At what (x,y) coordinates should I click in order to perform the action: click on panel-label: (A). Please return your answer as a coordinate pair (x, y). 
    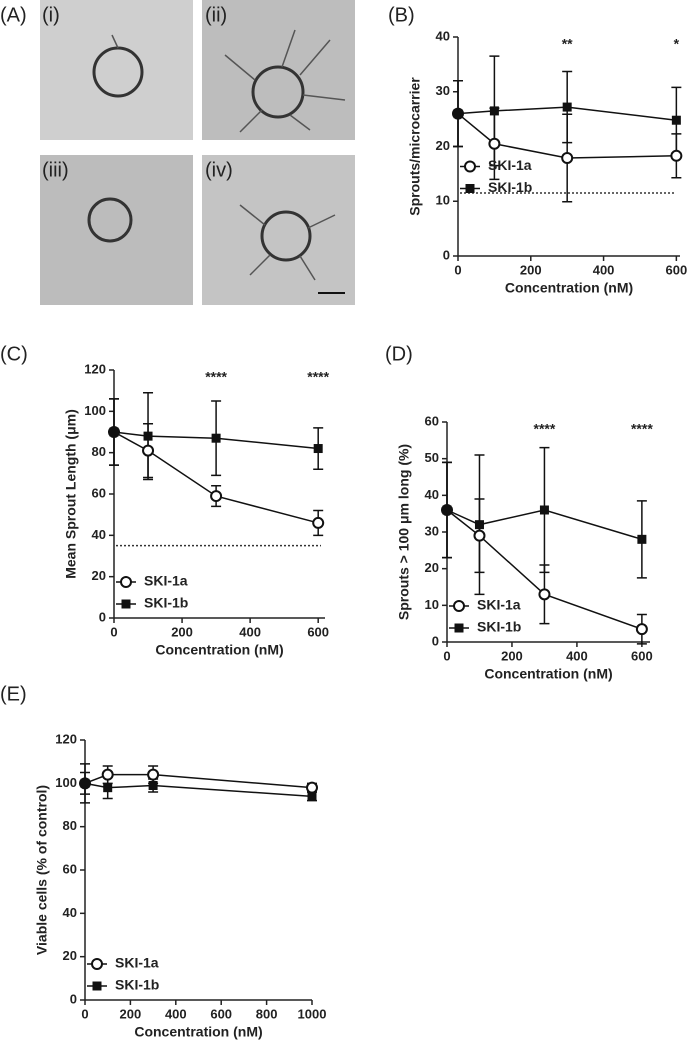
    Looking at the image, I should click on (13, 15).